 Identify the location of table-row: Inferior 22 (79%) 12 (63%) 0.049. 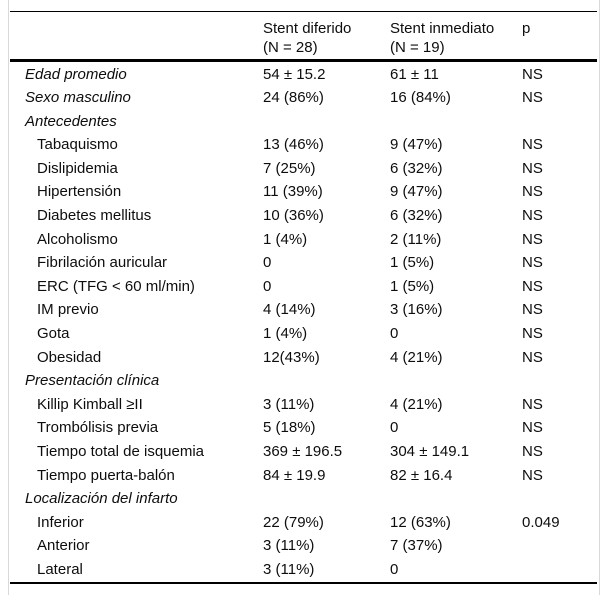
(303, 523).